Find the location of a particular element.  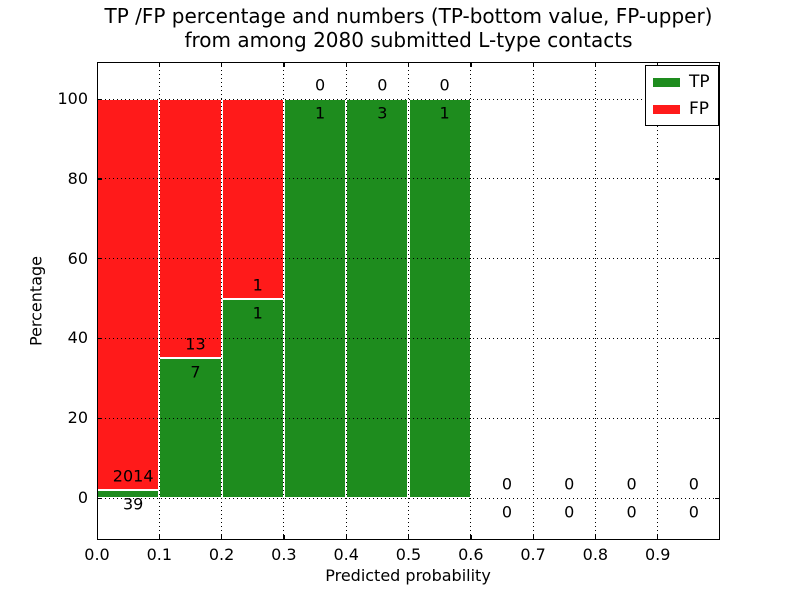

x-tick-label: 0.9 is located at coordinates (657, 554).